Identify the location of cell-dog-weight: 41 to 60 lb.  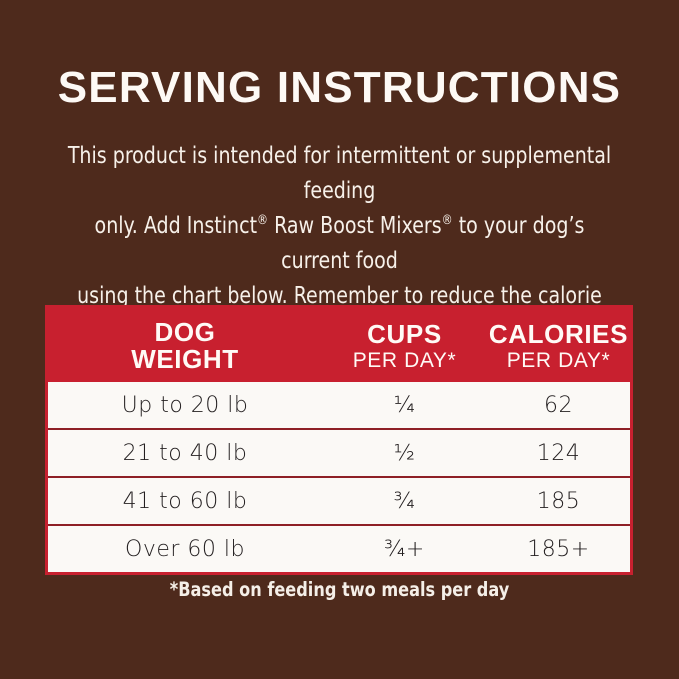
(185, 501).